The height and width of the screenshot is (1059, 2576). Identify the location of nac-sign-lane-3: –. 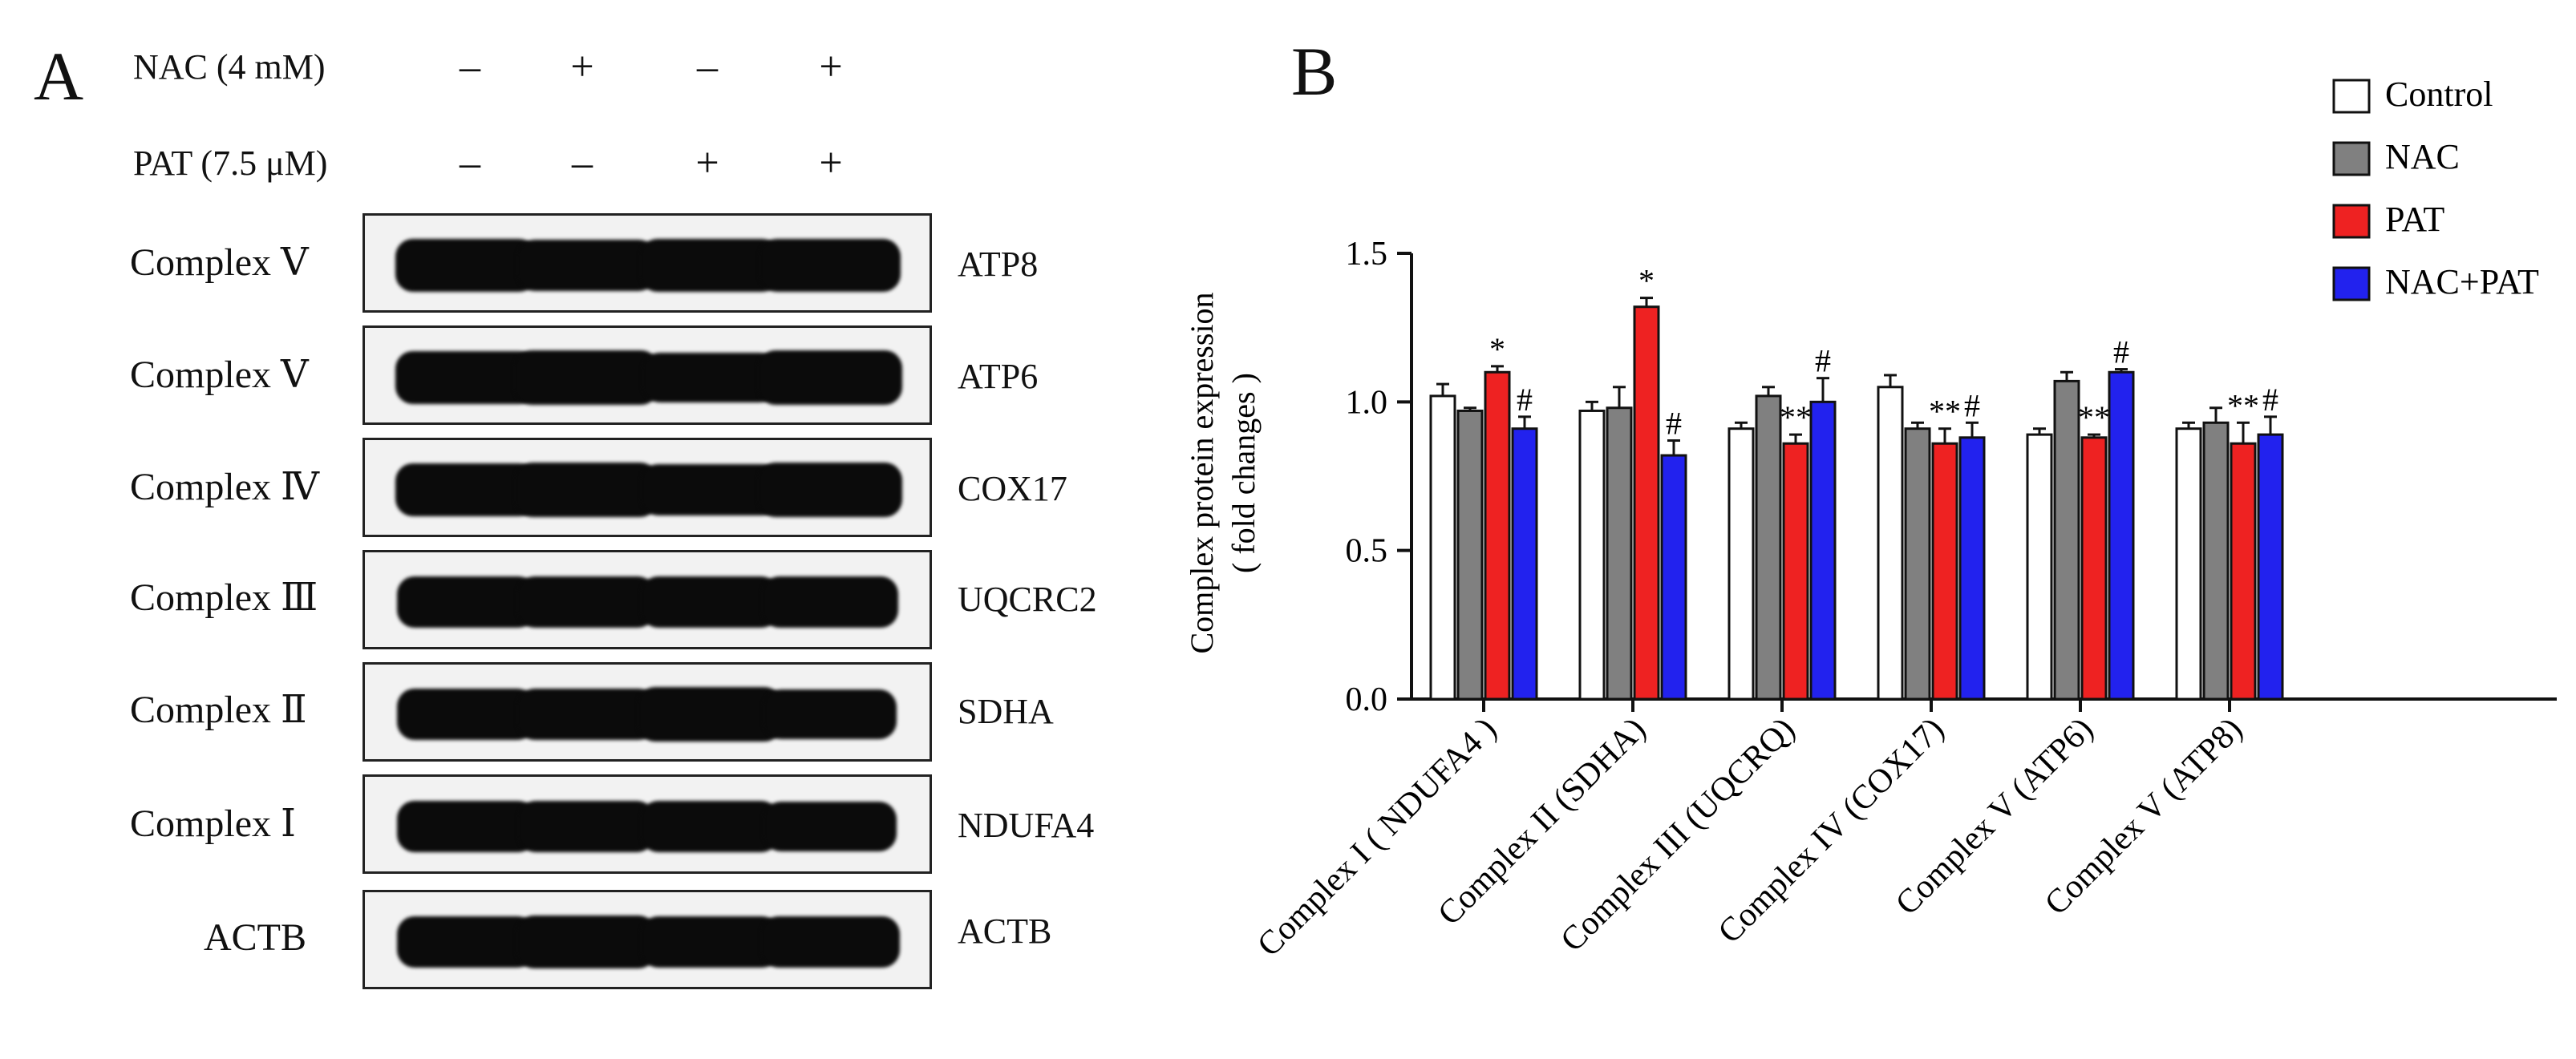
(707, 67).